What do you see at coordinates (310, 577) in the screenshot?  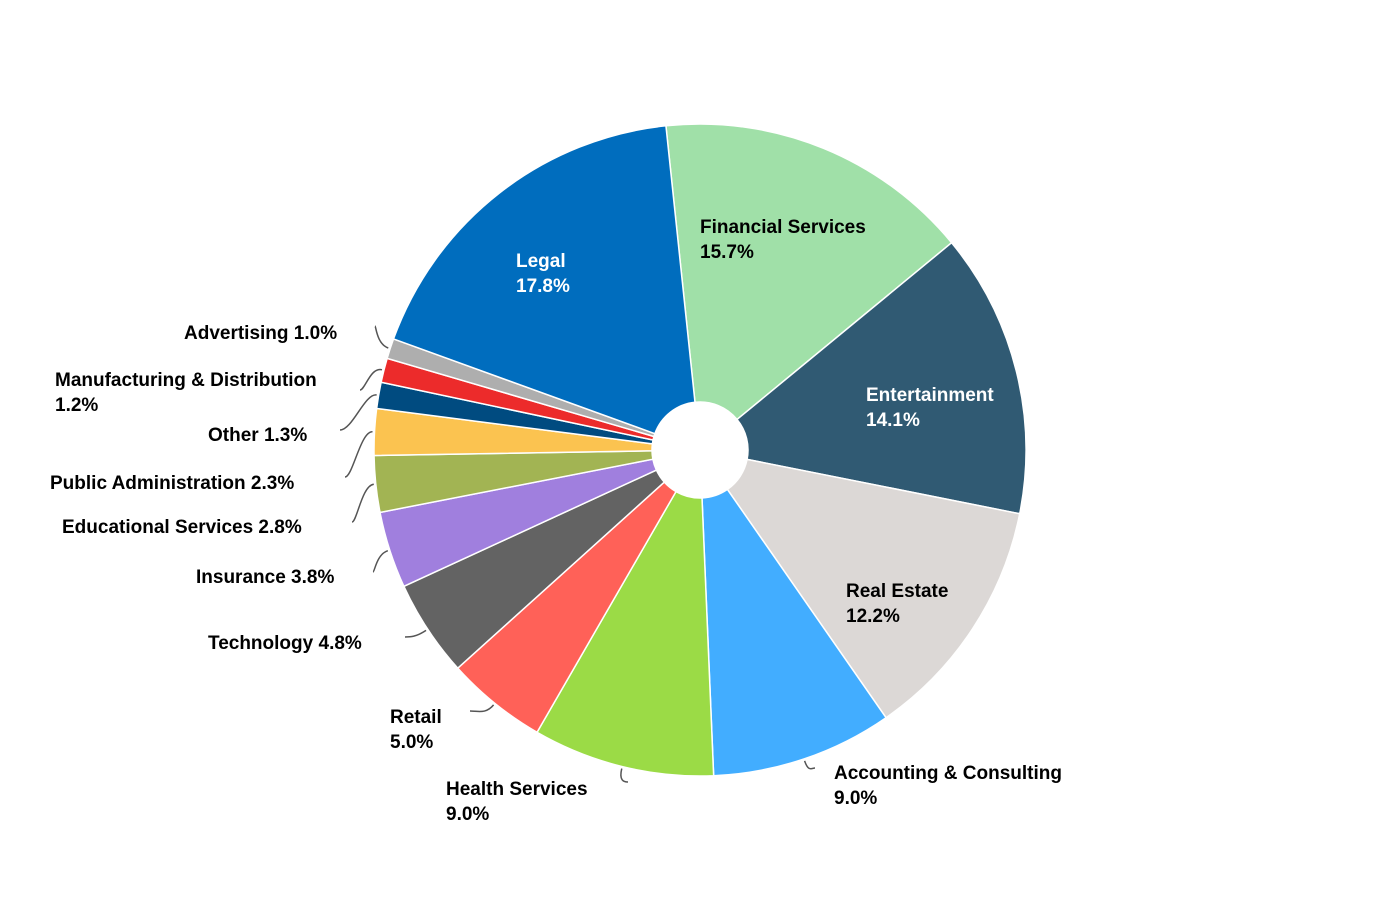 I see `slice-label-value: 3.8%` at bounding box center [310, 577].